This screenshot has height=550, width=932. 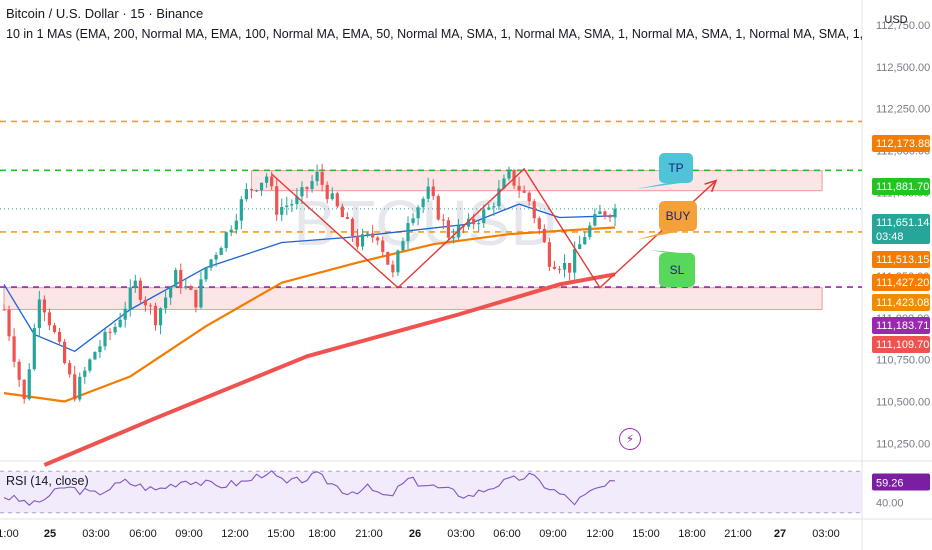 I want to click on time-tick-label: 18:00, so click(x=692, y=534).